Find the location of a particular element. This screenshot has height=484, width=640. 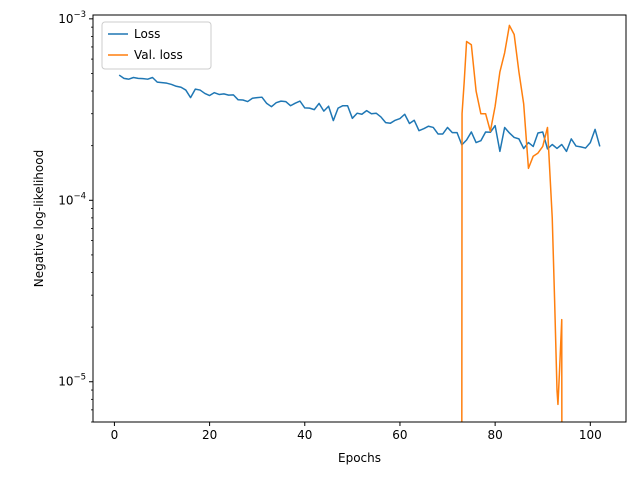

x-tick-label: 20 is located at coordinates (209, 435).